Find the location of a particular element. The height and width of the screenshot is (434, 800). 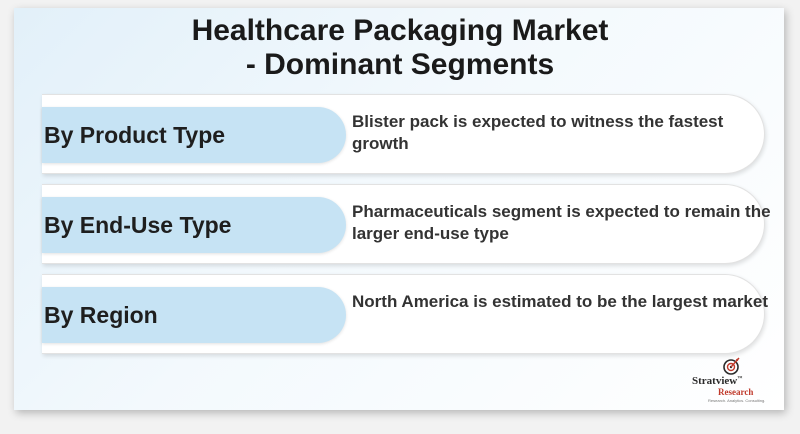

segment-label: By End-Use Type is located at coordinates (138, 225).